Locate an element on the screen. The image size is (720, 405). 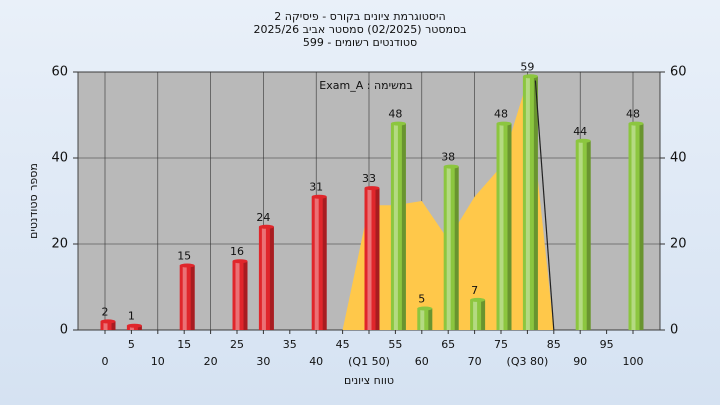
x-tick-label: 60 is located at coordinates (422, 361).